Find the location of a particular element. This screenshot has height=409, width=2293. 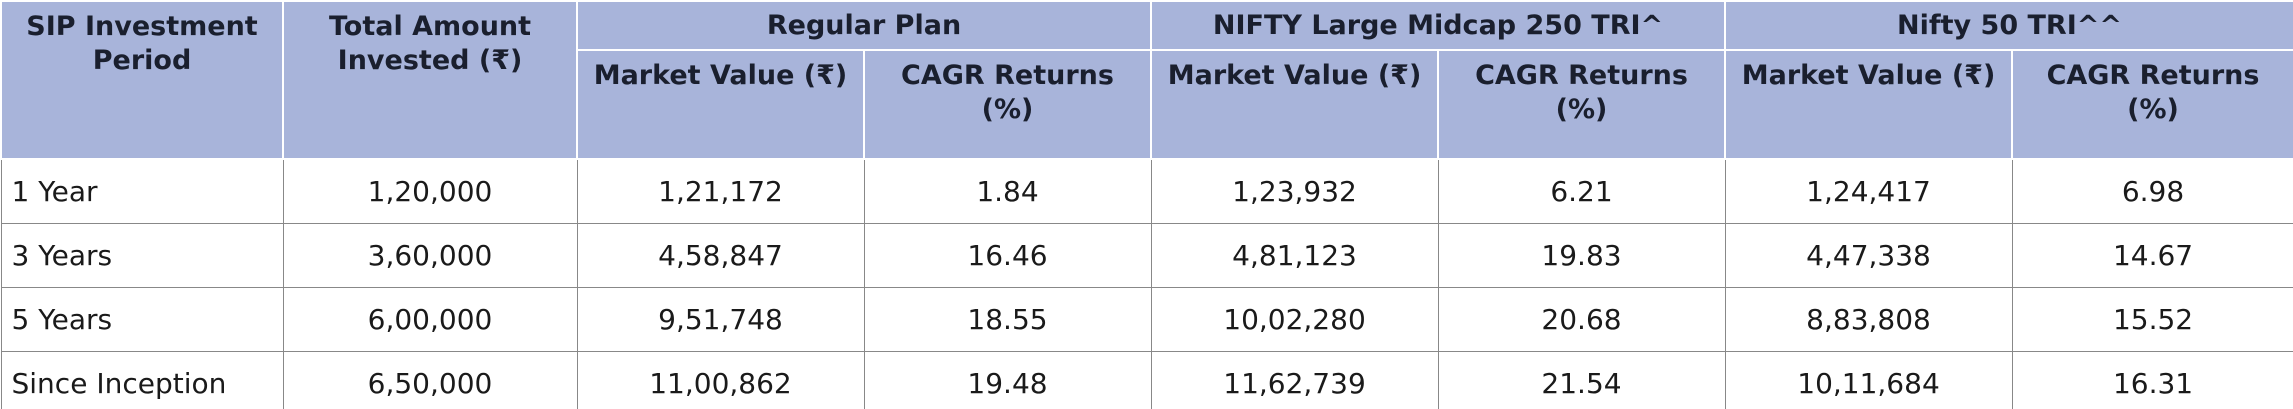

data-cell: 6,00,000 is located at coordinates (430, 319).